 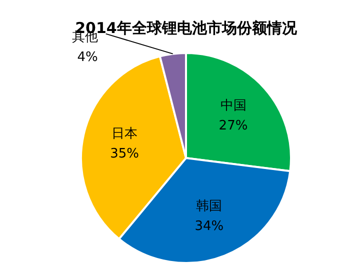 I want to click on data-label: 34%, so click(x=209, y=226).